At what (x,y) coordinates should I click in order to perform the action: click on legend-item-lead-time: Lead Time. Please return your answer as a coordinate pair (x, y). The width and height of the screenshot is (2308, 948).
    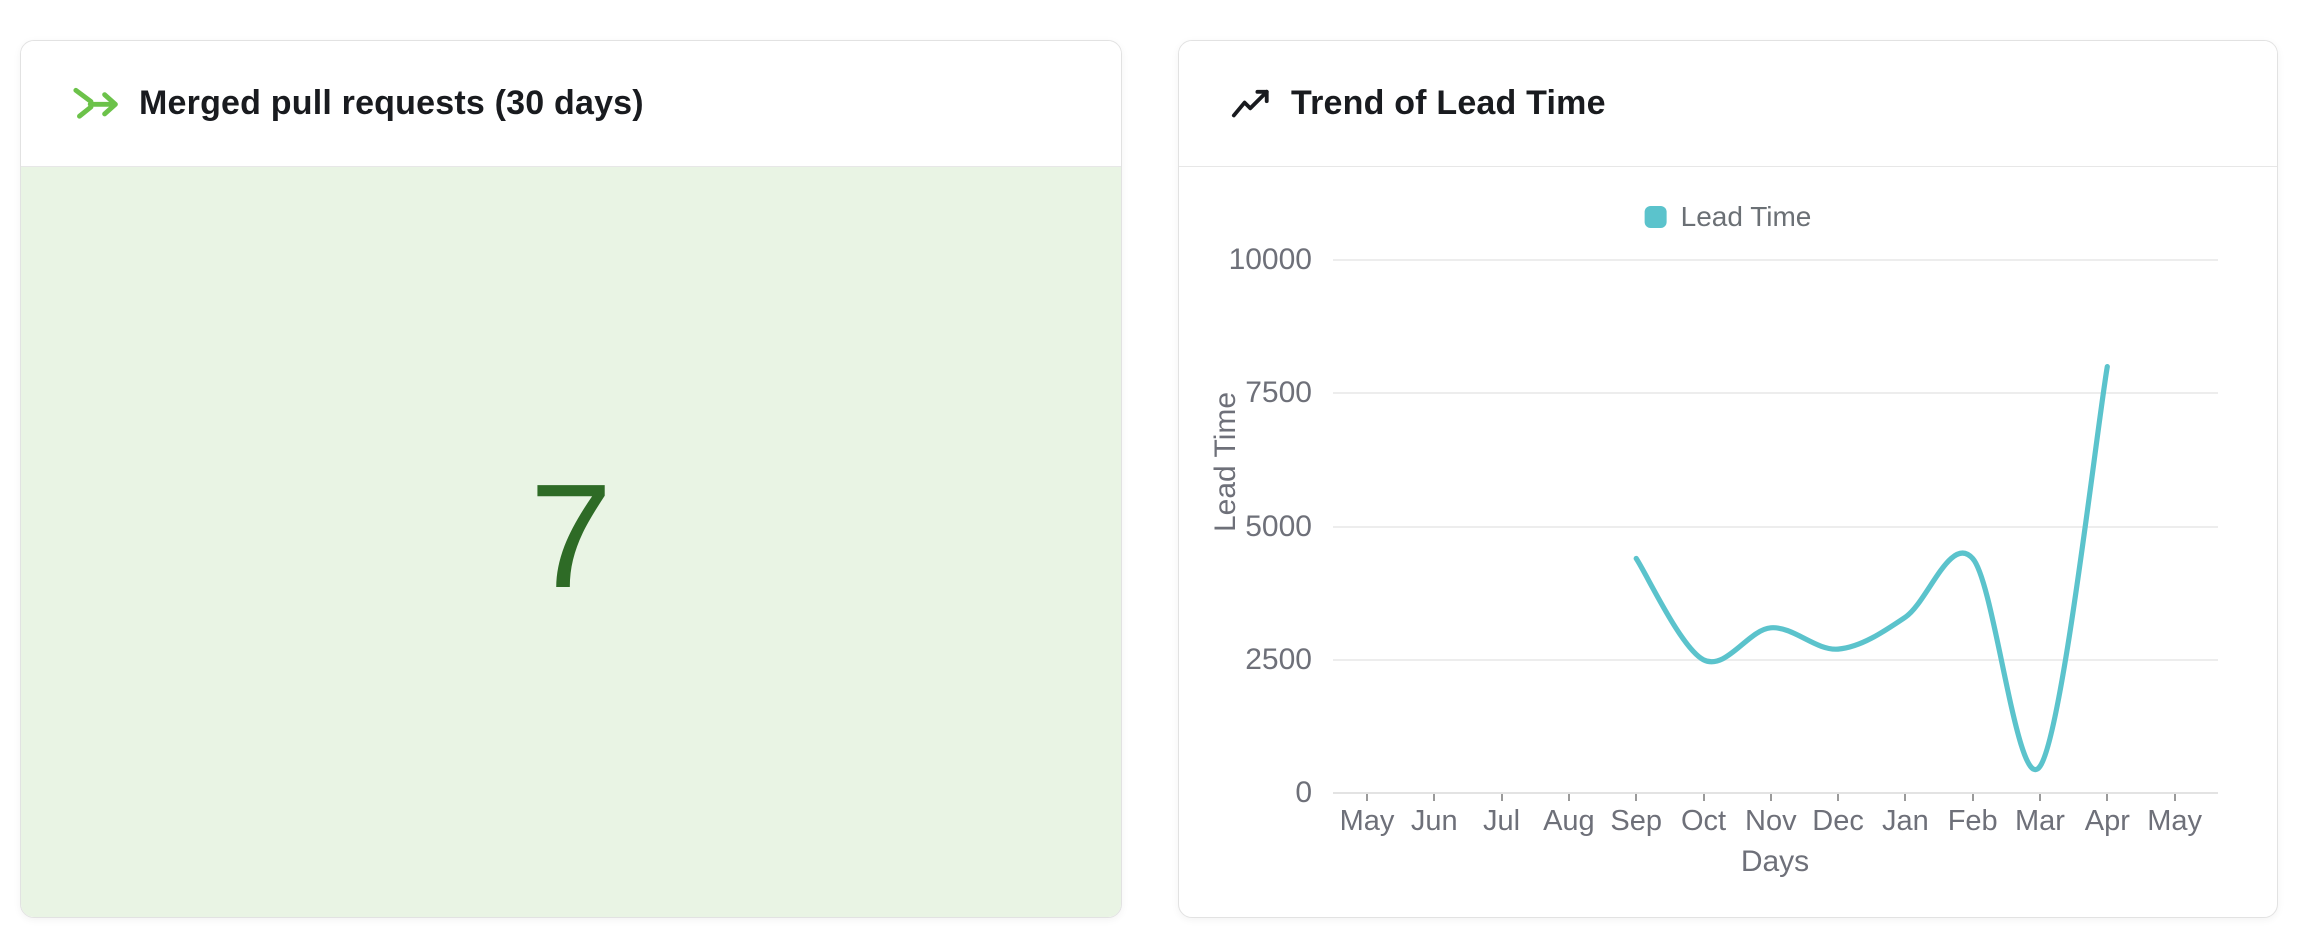
    Looking at the image, I should click on (1728, 217).